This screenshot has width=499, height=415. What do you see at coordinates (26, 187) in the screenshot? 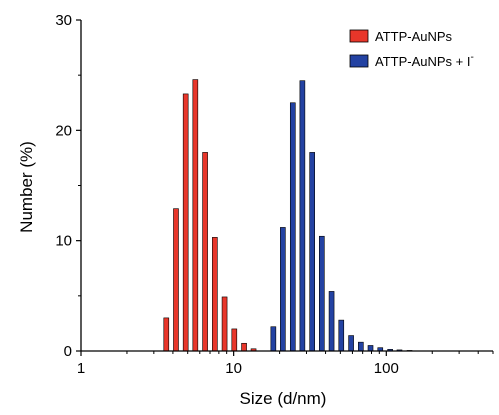
I see `y-axis-title: Number (%)` at bounding box center [26, 187].